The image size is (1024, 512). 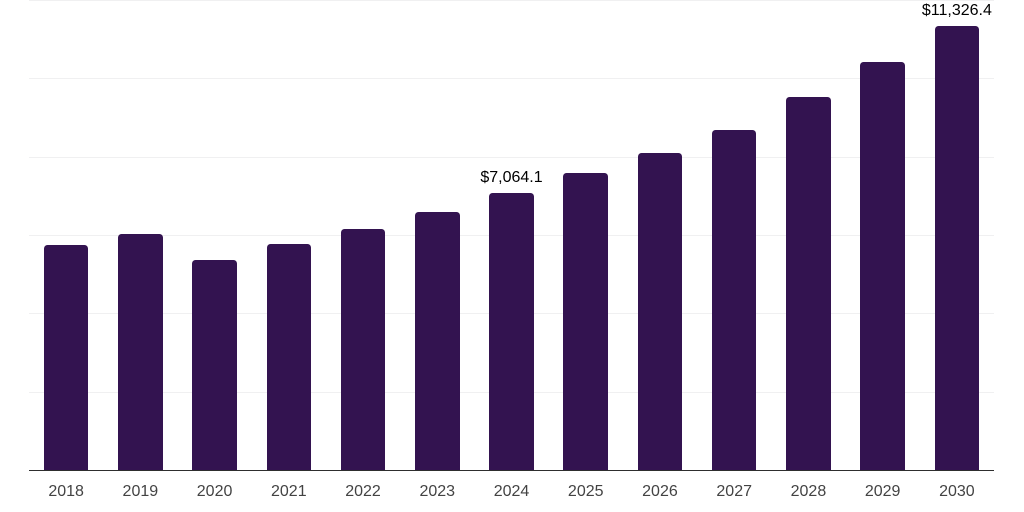 I want to click on x-tick-label-2018: 2018, so click(x=66, y=491).